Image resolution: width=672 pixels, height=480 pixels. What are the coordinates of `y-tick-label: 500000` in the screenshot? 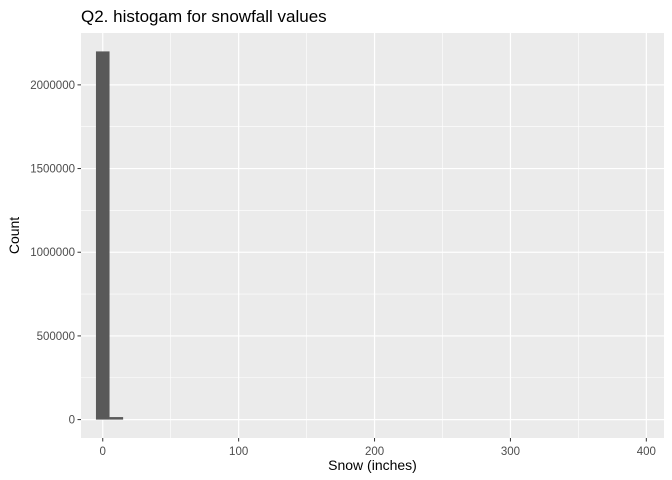 It's located at (56, 337).